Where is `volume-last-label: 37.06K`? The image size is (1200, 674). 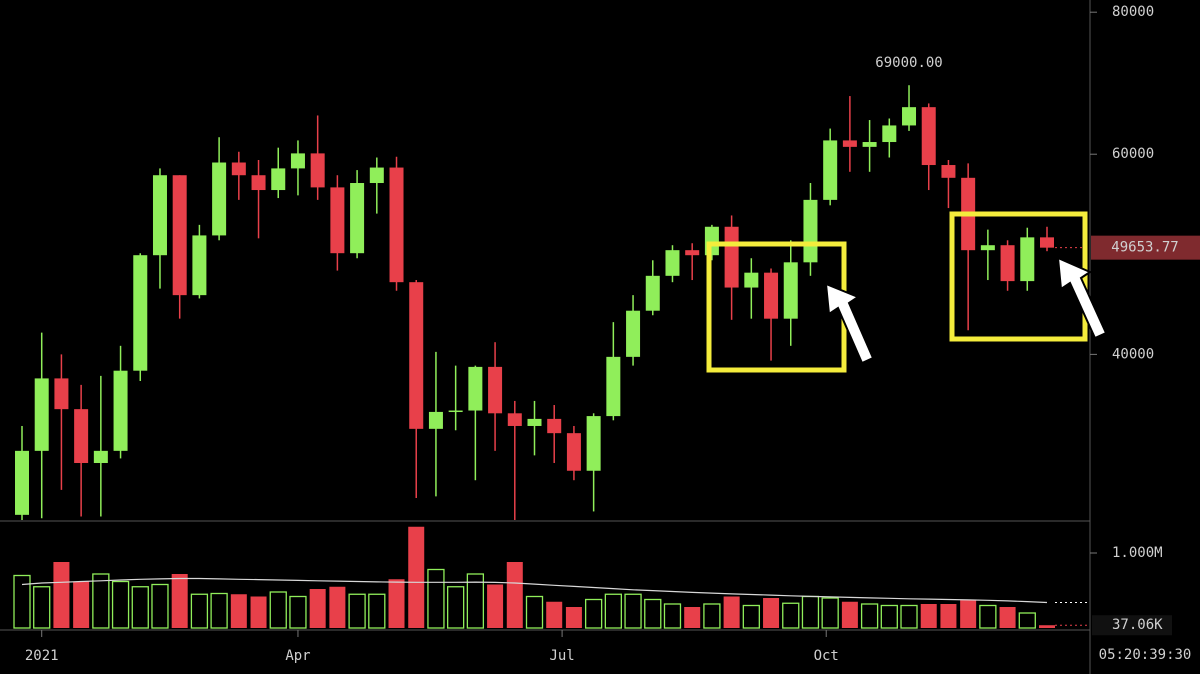 volume-last-label: 37.06K is located at coordinates (1137, 625).